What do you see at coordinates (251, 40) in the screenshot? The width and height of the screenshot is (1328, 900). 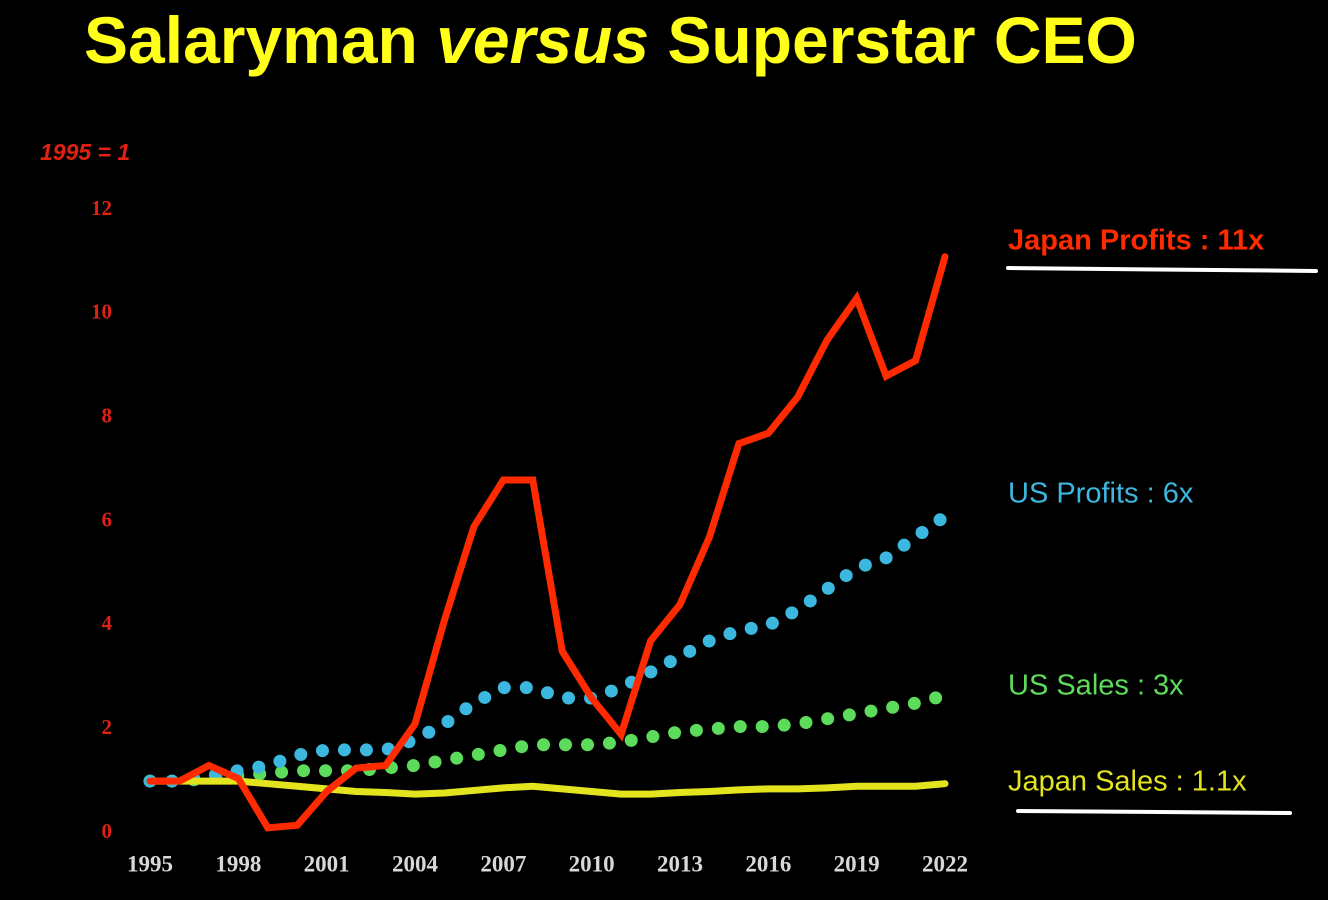 I see `title-part: Salaryman` at bounding box center [251, 40].